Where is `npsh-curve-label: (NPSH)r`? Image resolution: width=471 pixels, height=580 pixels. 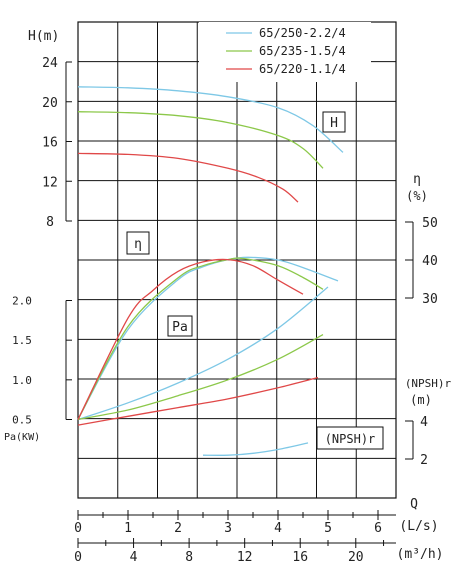
npsh-curve-label: (NPSH)r is located at coordinates (350, 439).